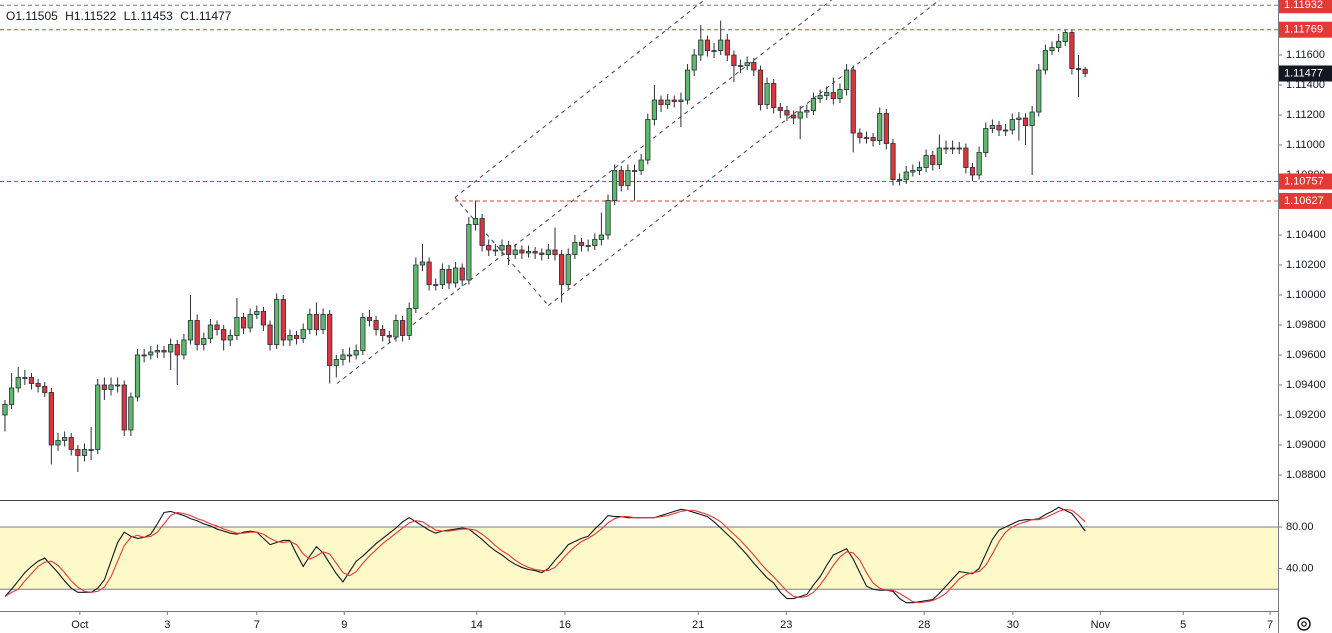 This screenshot has height=633, width=1332. What do you see at coordinates (1306, 295) in the screenshot?
I see `y-tick-label: 1.10000` at bounding box center [1306, 295].